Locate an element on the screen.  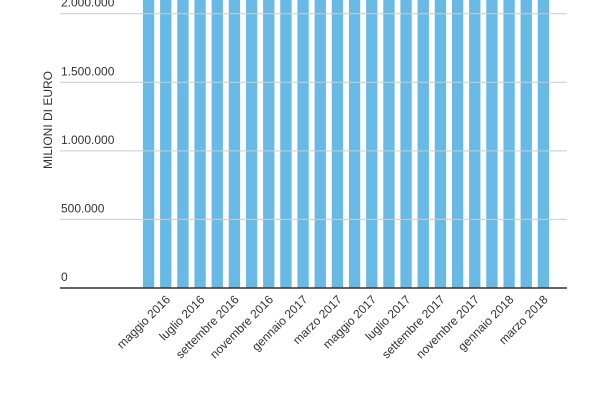
y-tick-label: 0 is located at coordinates (64, 277).